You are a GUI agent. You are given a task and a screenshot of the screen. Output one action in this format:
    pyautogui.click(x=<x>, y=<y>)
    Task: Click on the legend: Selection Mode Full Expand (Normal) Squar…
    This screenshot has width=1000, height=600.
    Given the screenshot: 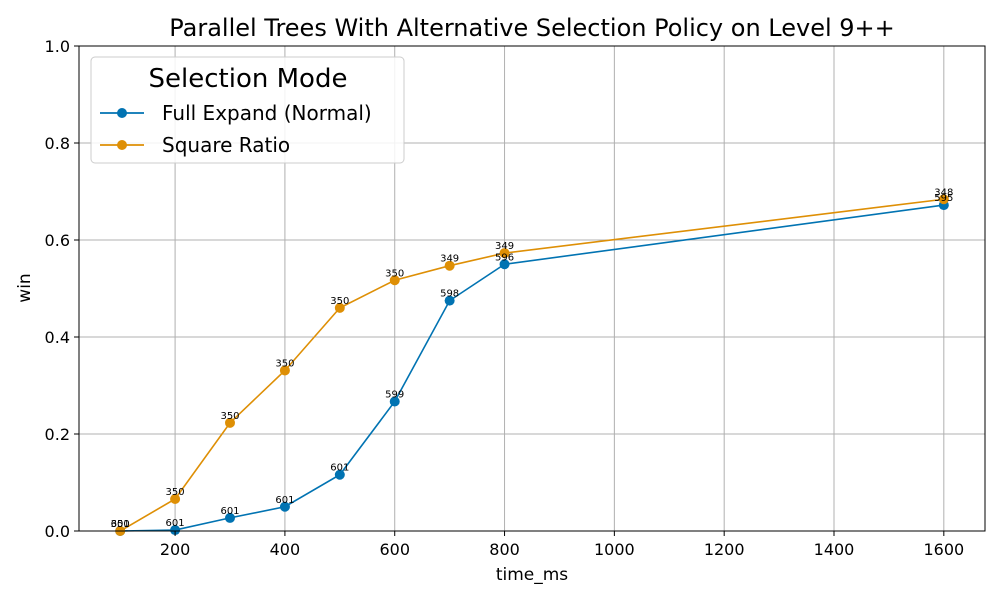 What is the action you would take?
    pyautogui.click(x=247, y=110)
    